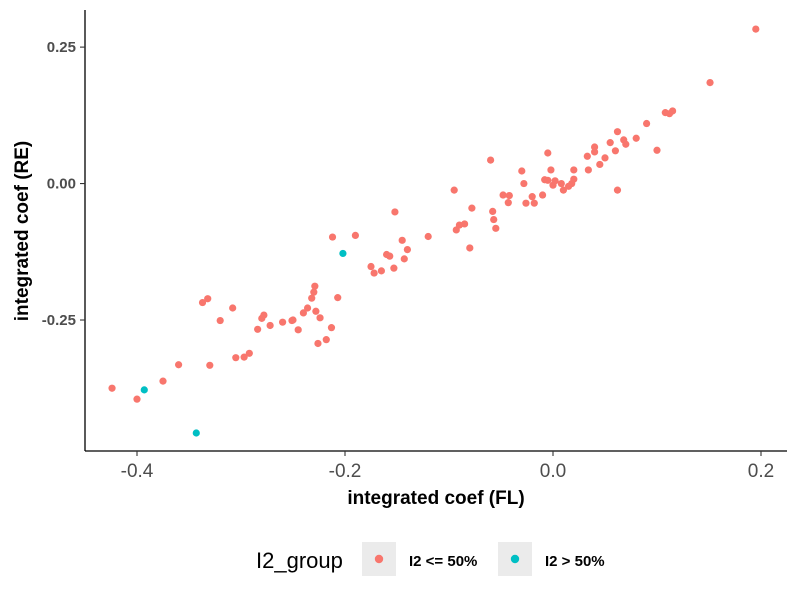 This screenshot has width=800, height=600. What do you see at coordinates (435, 498) in the screenshot?
I see `x-axis-title: integrated coef (FL)` at bounding box center [435, 498].